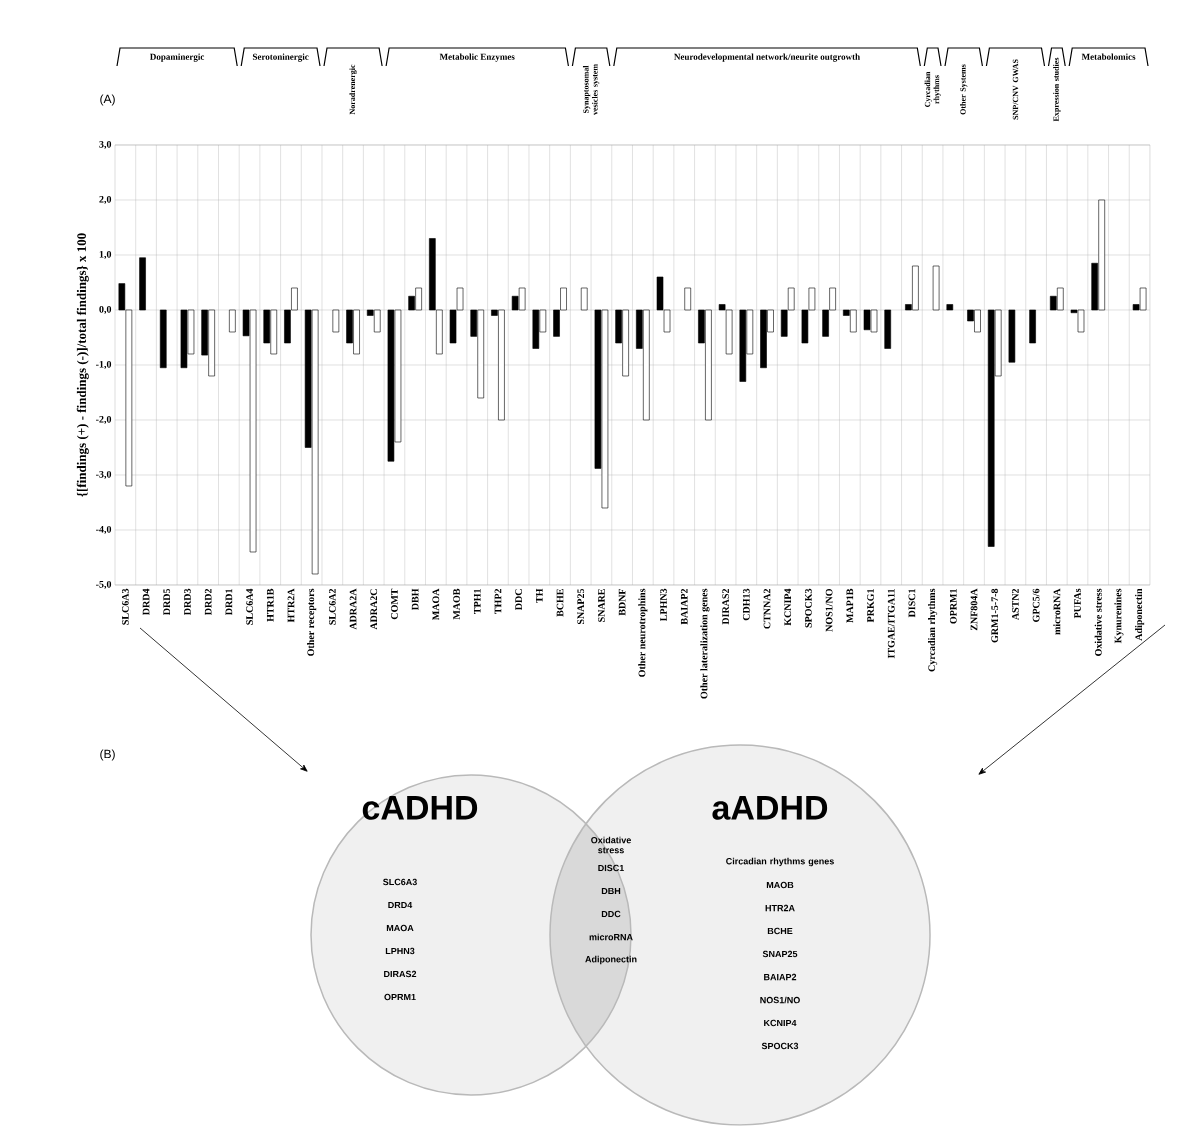 The height and width of the screenshot is (1126, 1182). Describe the element at coordinates (746, 604) in the screenshot. I see `x-tick-label: CDH13` at that location.